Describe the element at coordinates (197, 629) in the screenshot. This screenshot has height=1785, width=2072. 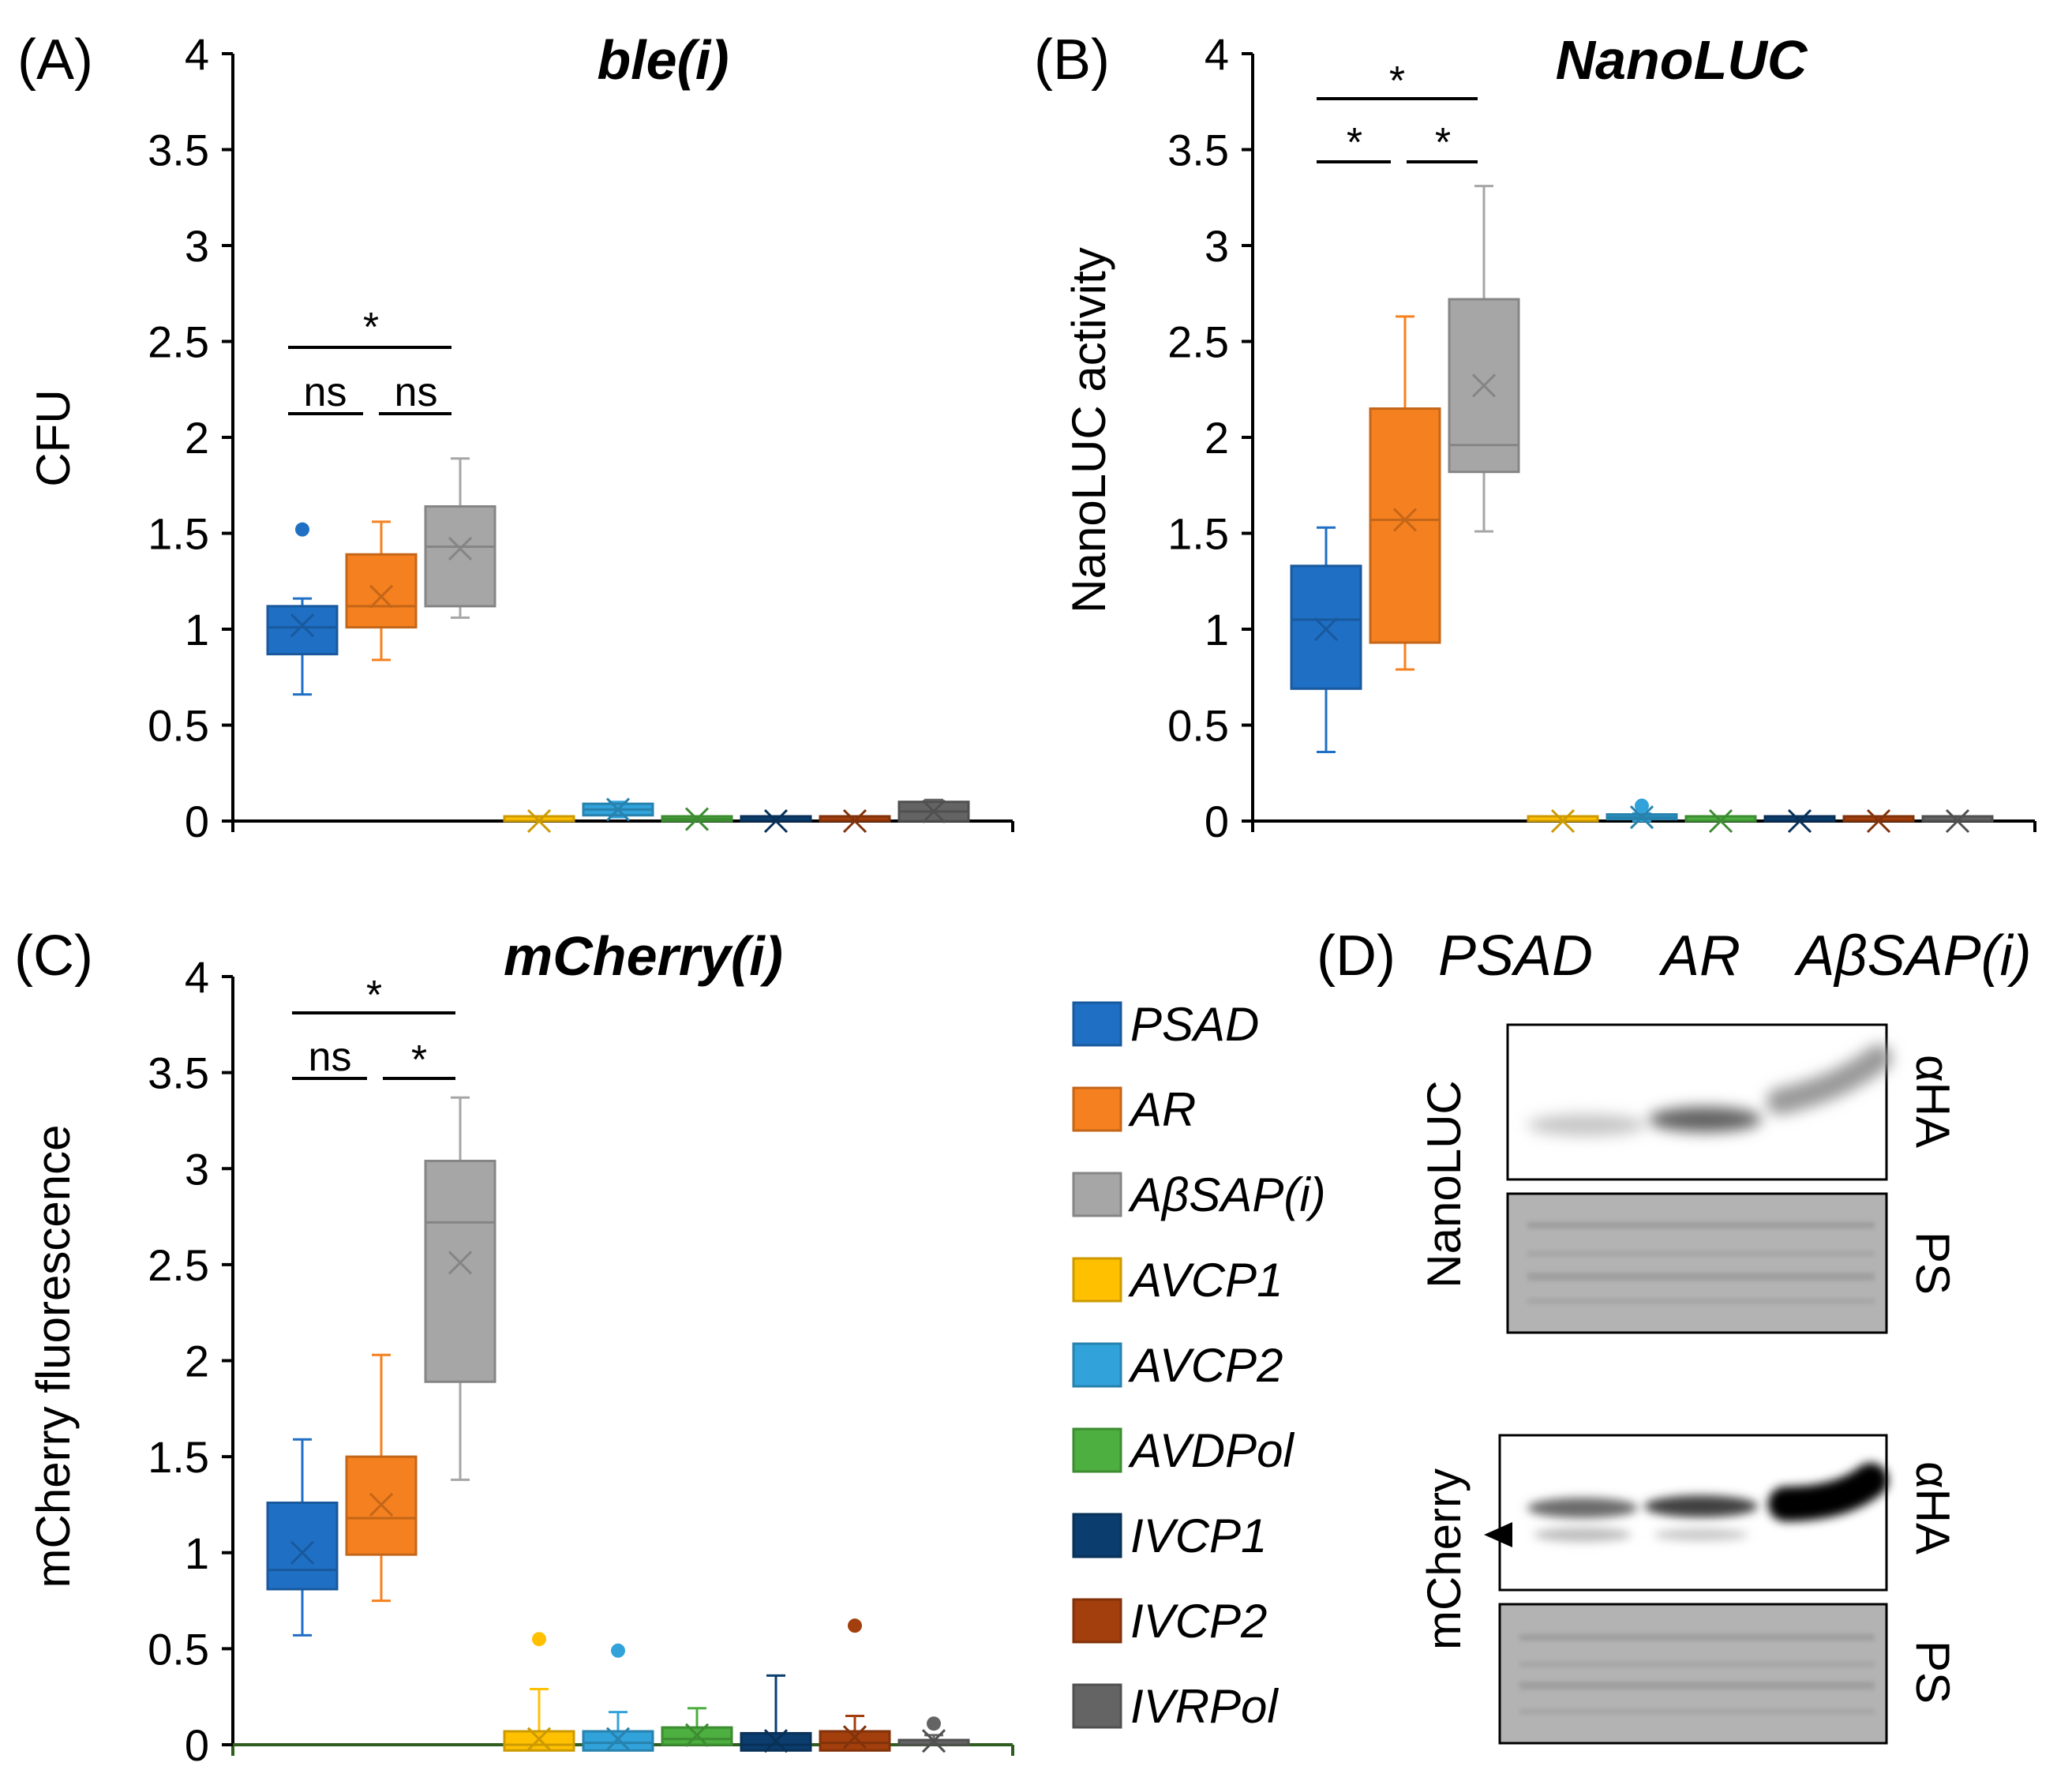
I see `panel-a-y-tick-label: 1` at that location.